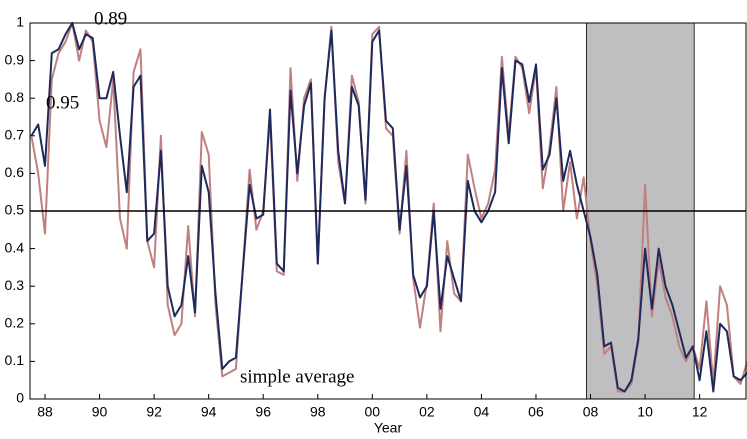  What do you see at coordinates (536, 412) in the screenshot?
I see `x-tick-label: 06` at bounding box center [536, 412].